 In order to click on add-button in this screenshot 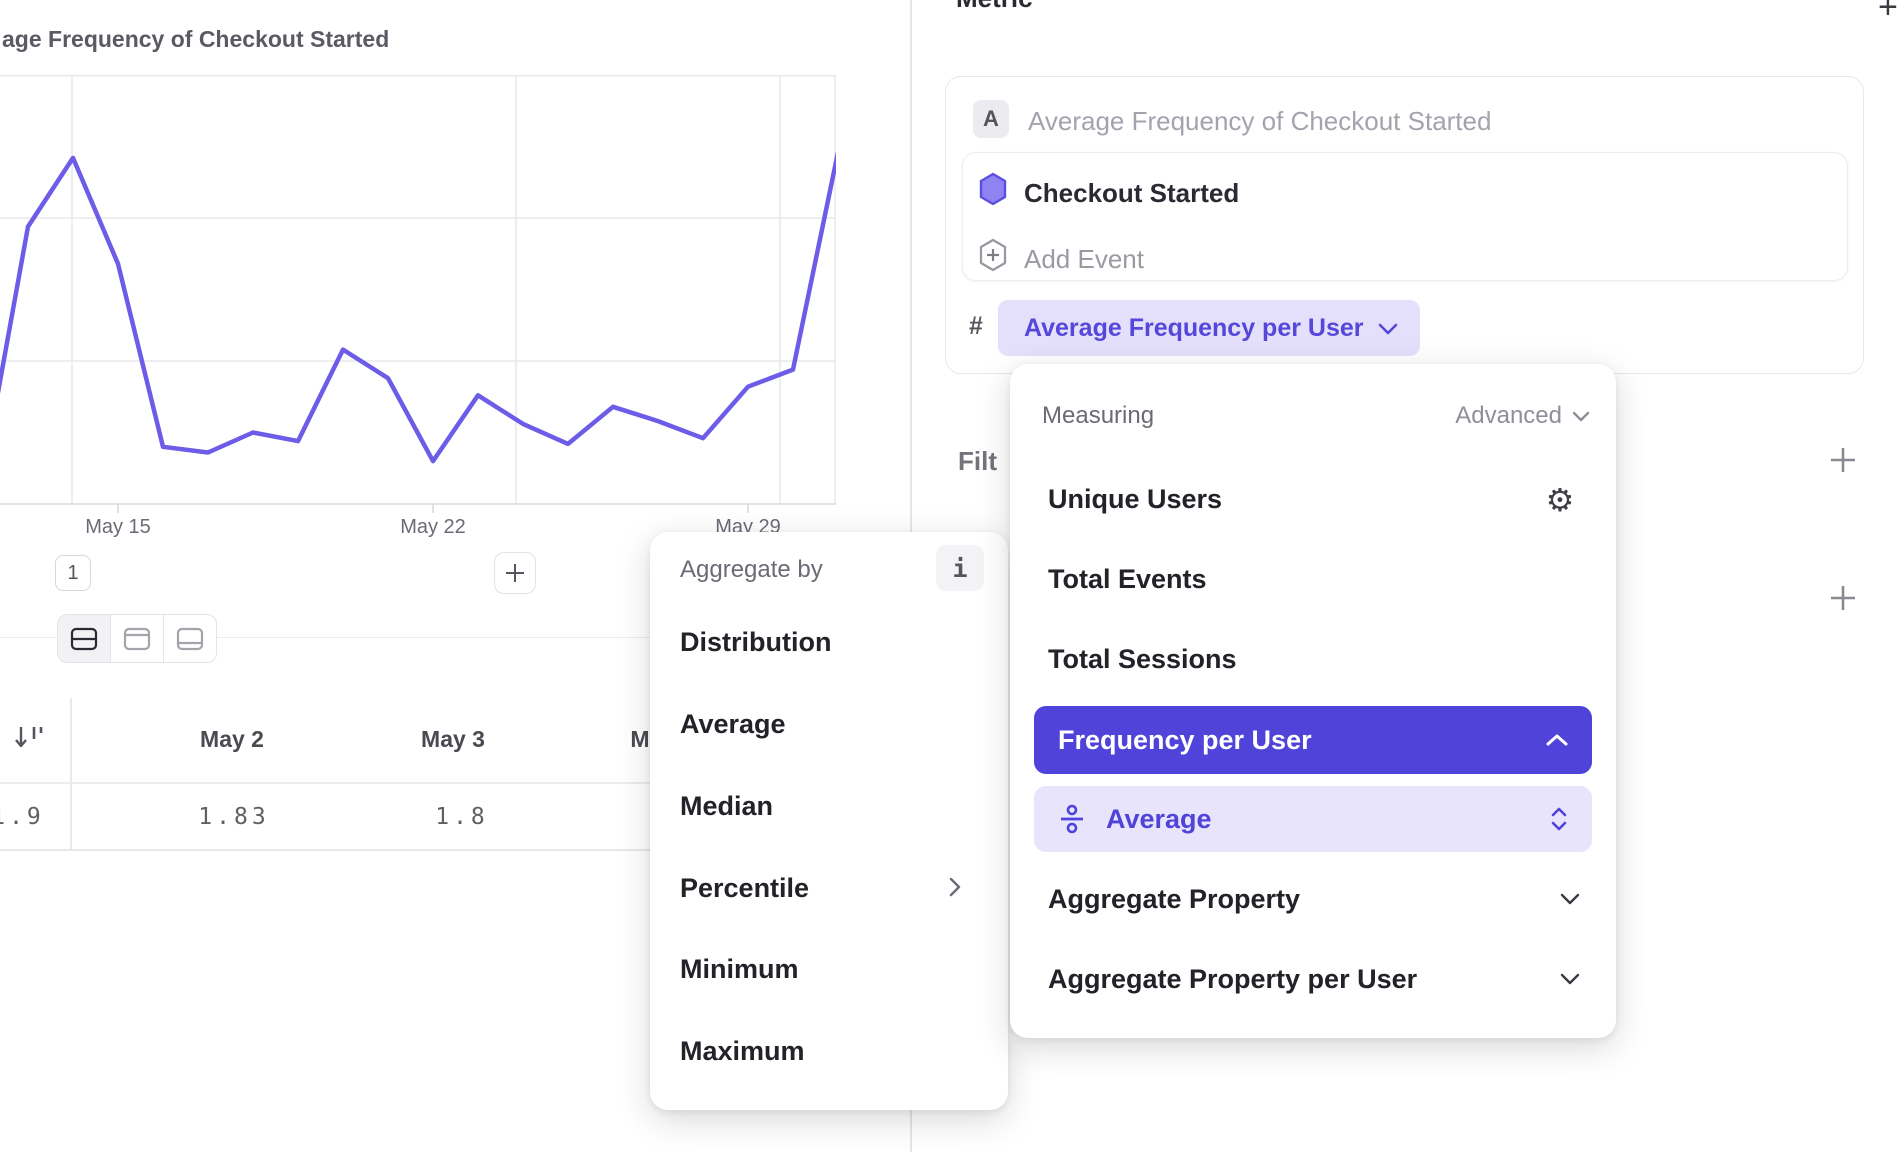, I will do `click(515, 573)`.